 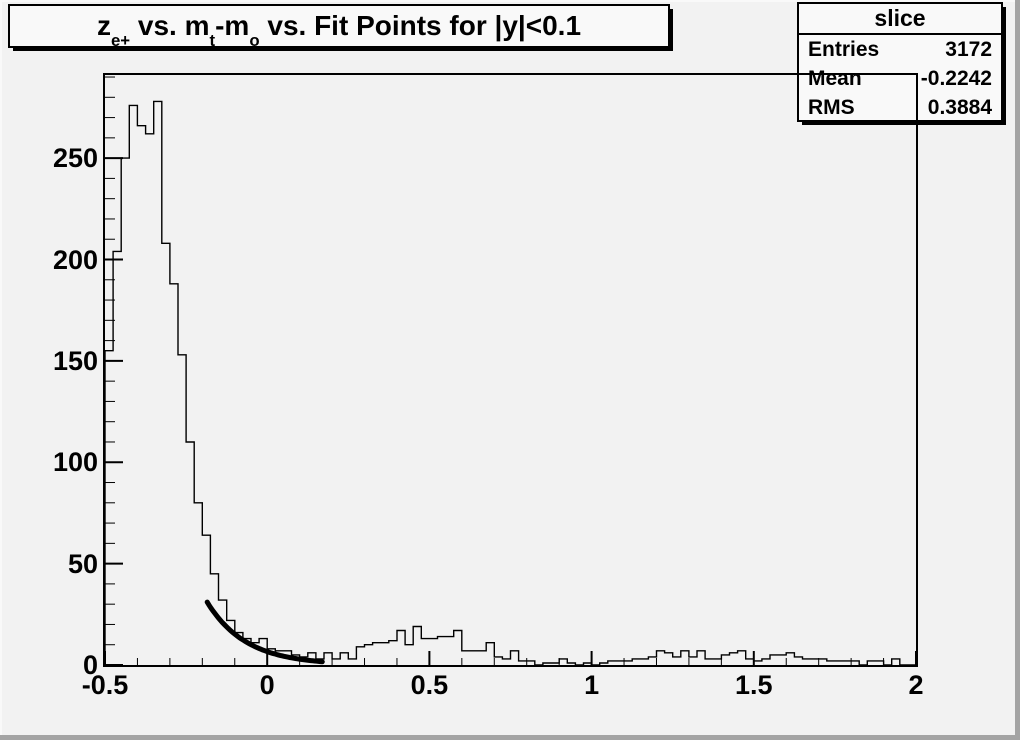 What do you see at coordinates (264, 632) in the screenshot?
I see `fit-curve` at bounding box center [264, 632].